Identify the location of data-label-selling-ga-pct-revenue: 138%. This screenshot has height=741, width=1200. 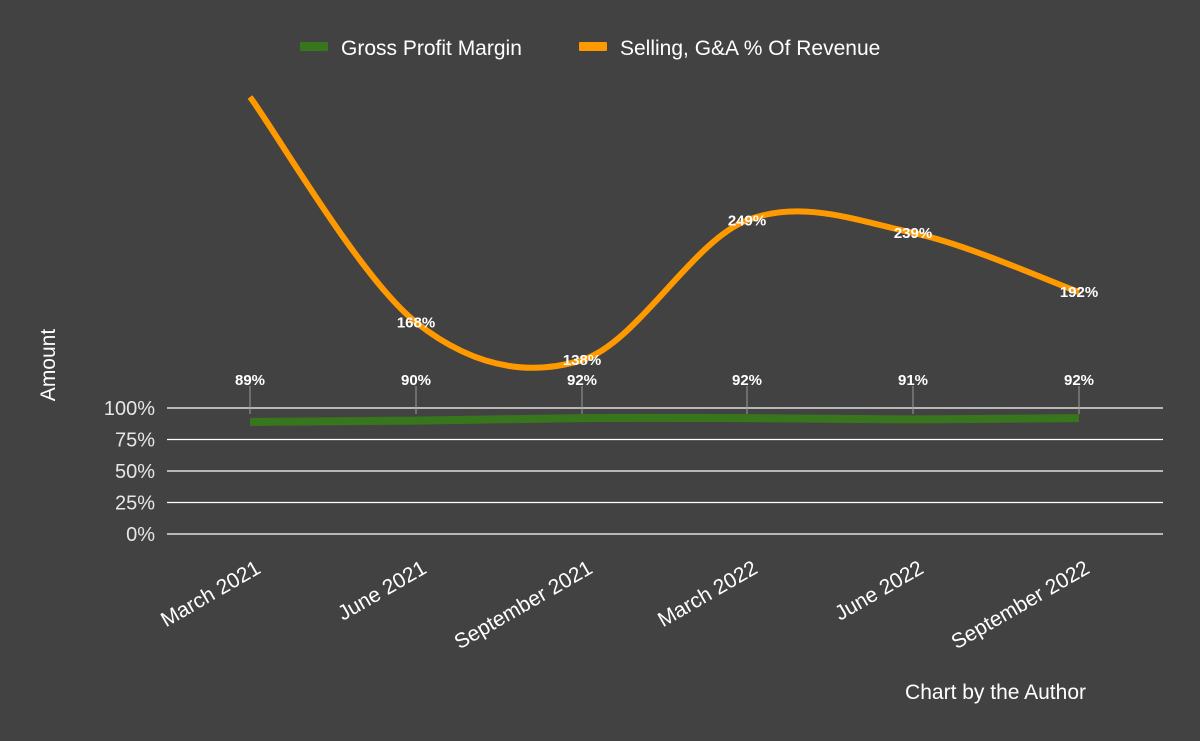
(582, 360).